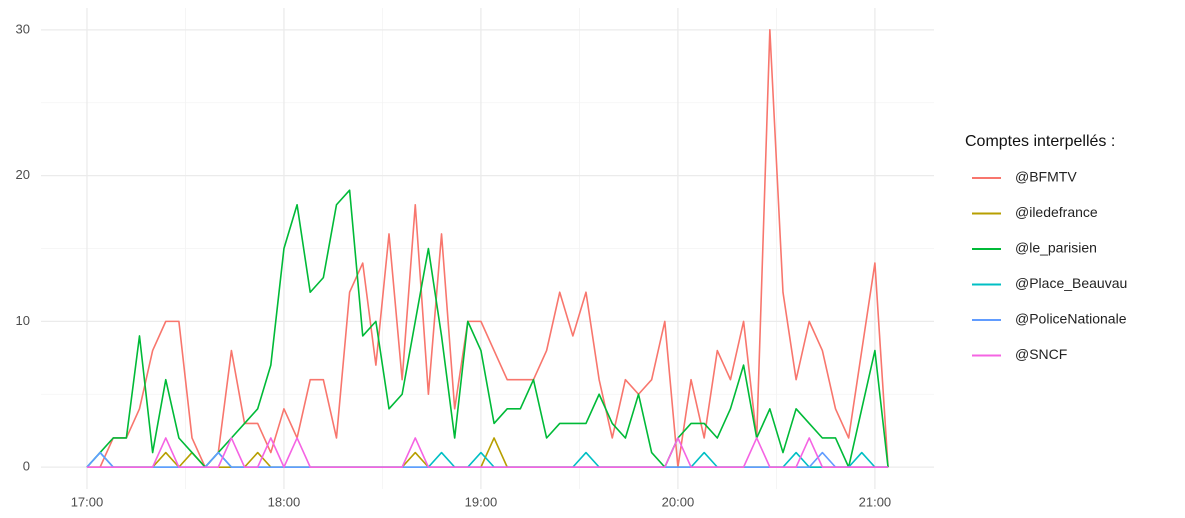 This screenshot has height=518, width=1185. What do you see at coordinates (1040, 141) in the screenshot?
I see `legend-title: Comptes interpellés :` at bounding box center [1040, 141].